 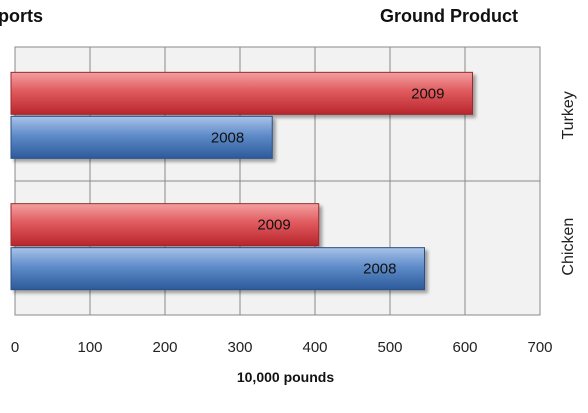 I want to click on bar-rect-turkey-2008, so click(x=141, y=137).